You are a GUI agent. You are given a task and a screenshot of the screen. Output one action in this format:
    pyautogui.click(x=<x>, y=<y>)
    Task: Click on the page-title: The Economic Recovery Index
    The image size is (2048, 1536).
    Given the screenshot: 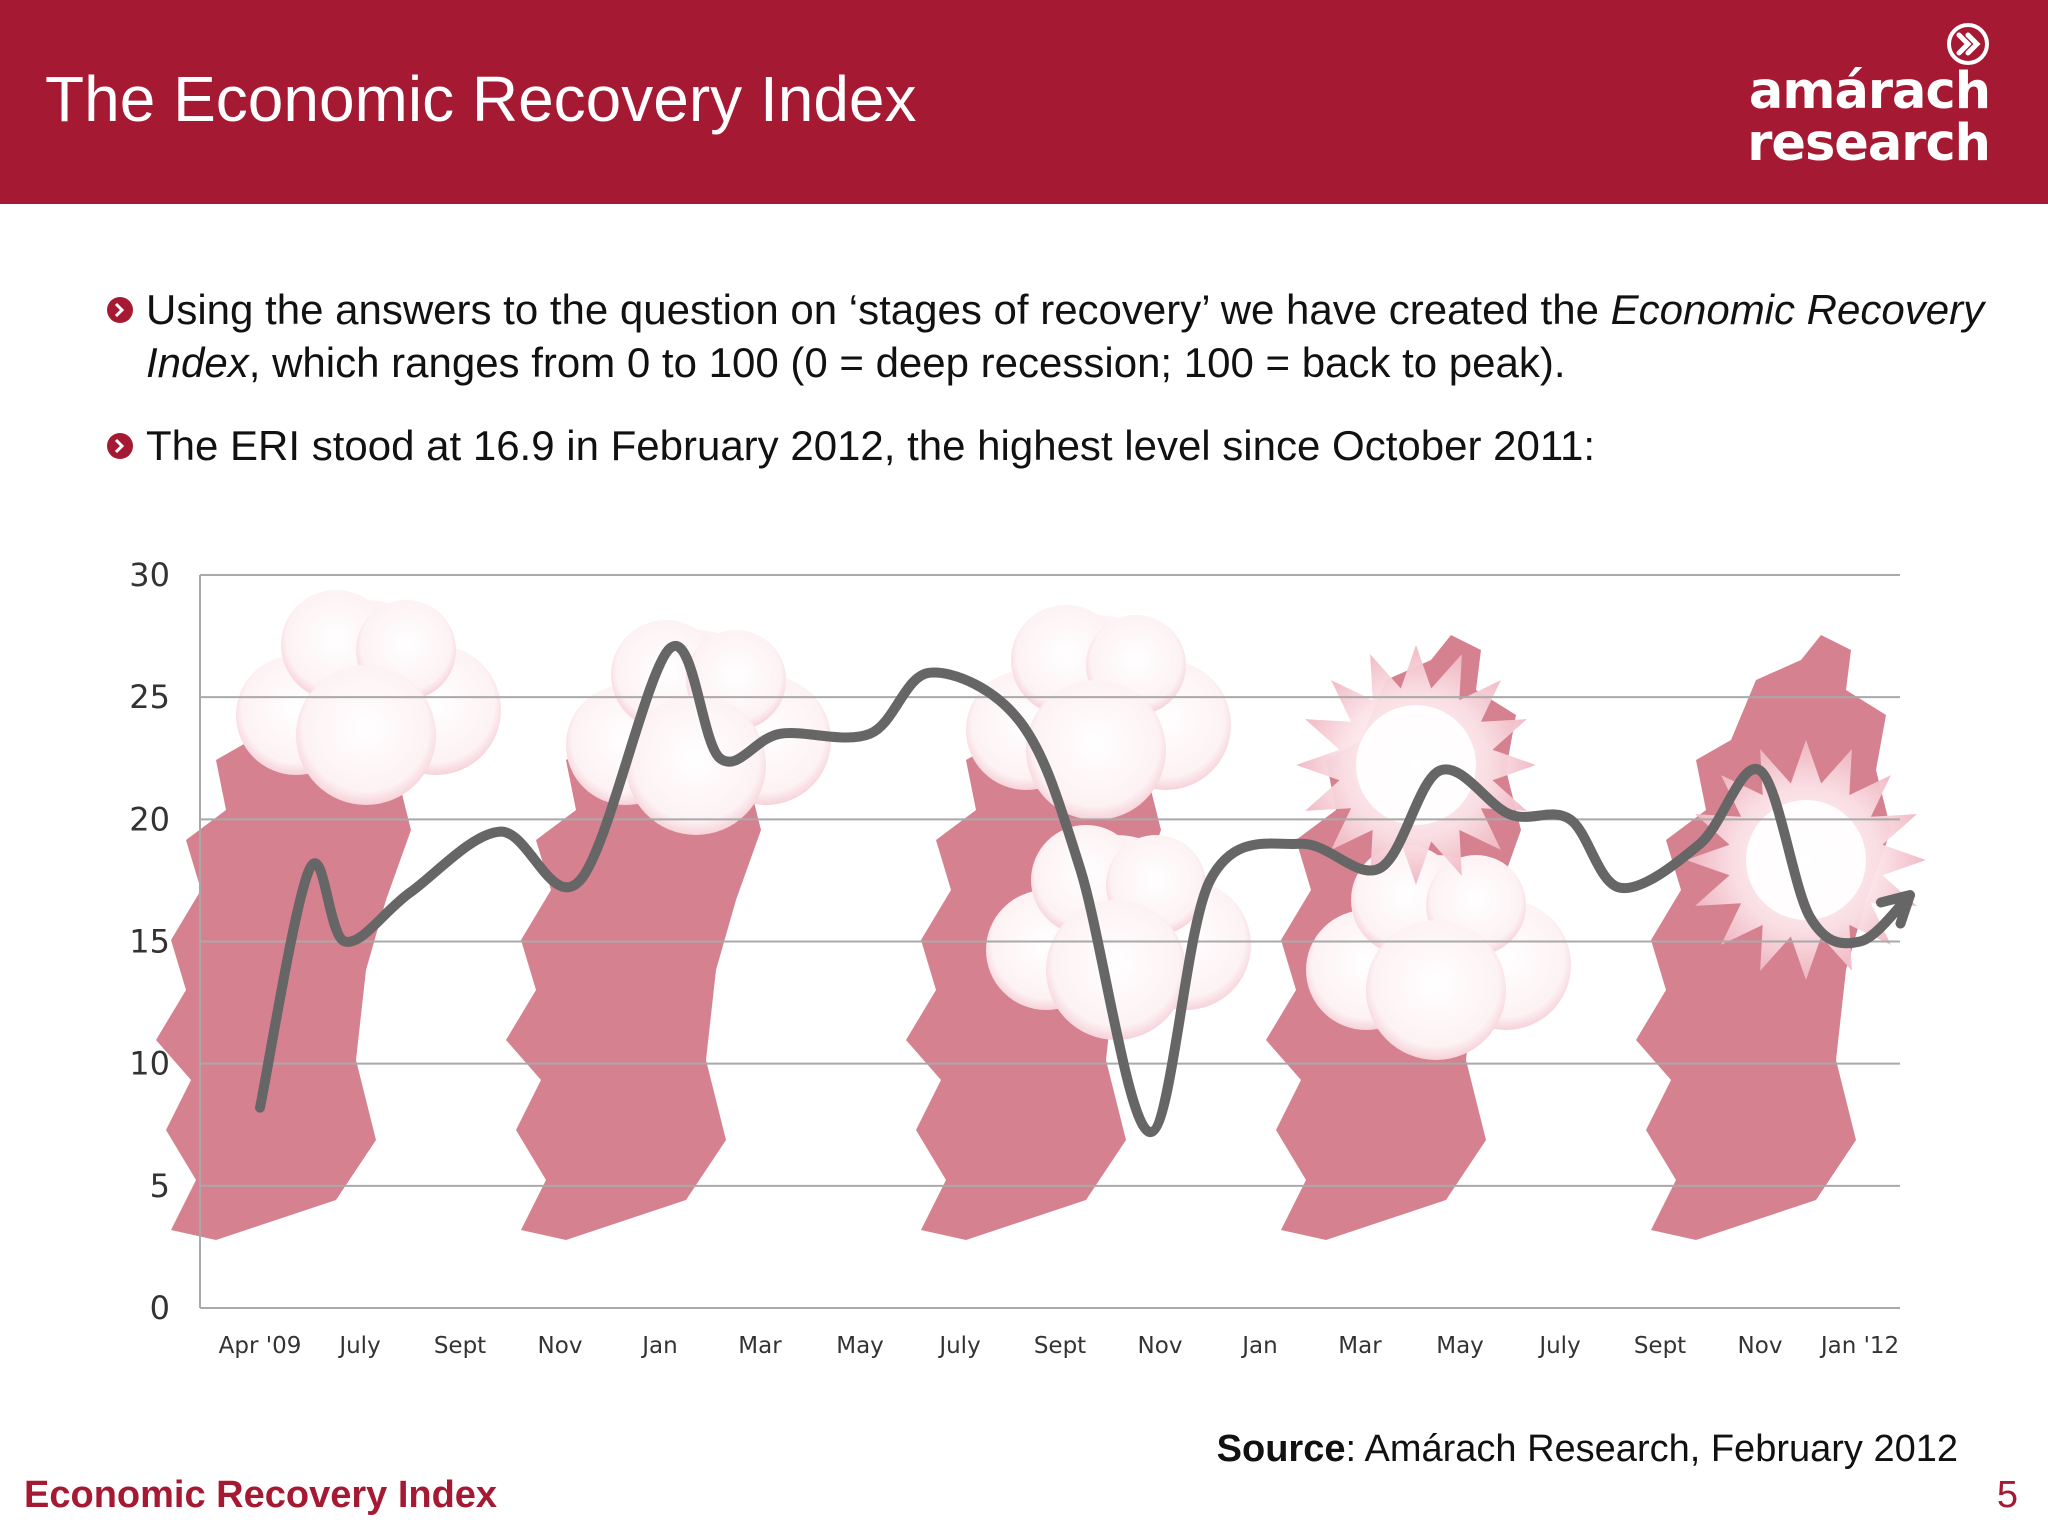 What is the action you would take?
    pyautogui.click(x=481, y=99)
    